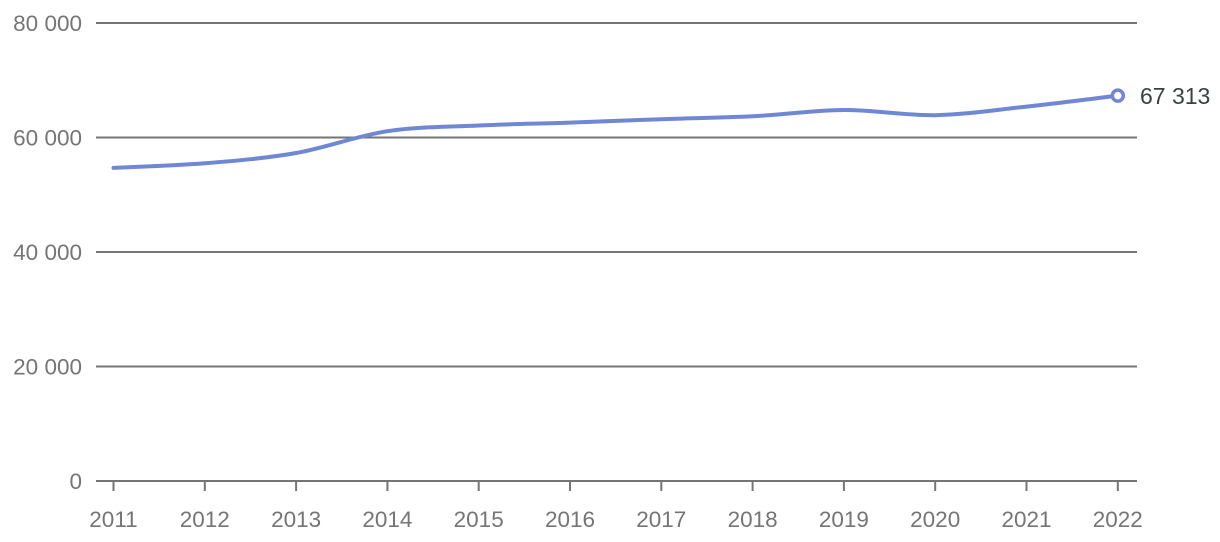  Describe the element at coordinates (479, 519) in the screenshot. I see `x-axis-tick-label: 2015` at that location.